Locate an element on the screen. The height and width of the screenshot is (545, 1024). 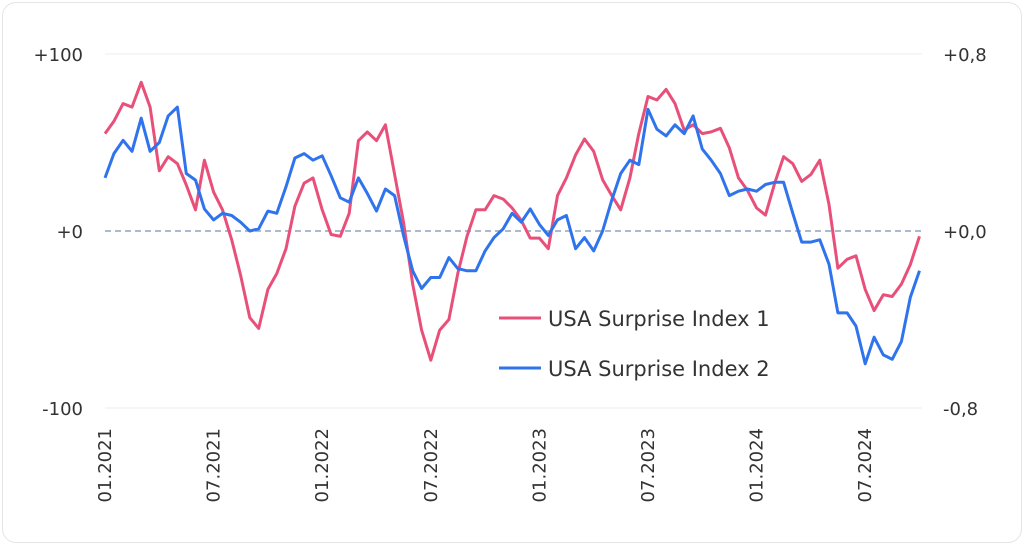
x-tick-label: 07.2022 is located at coordinates (431, 465).